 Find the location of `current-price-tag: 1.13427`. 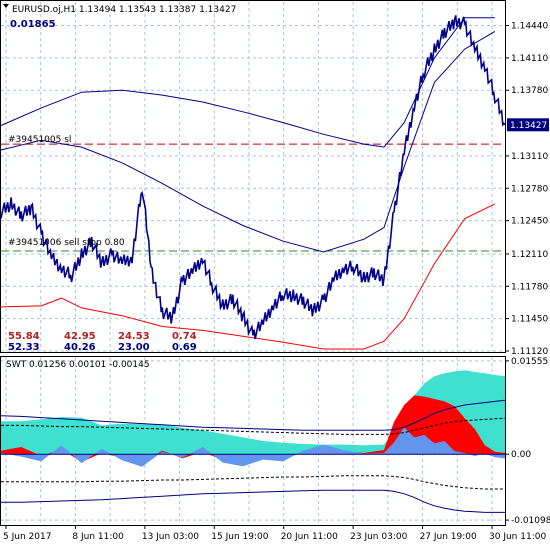

current-price-tag: 1.13427 is located at coordinates (528, 125).